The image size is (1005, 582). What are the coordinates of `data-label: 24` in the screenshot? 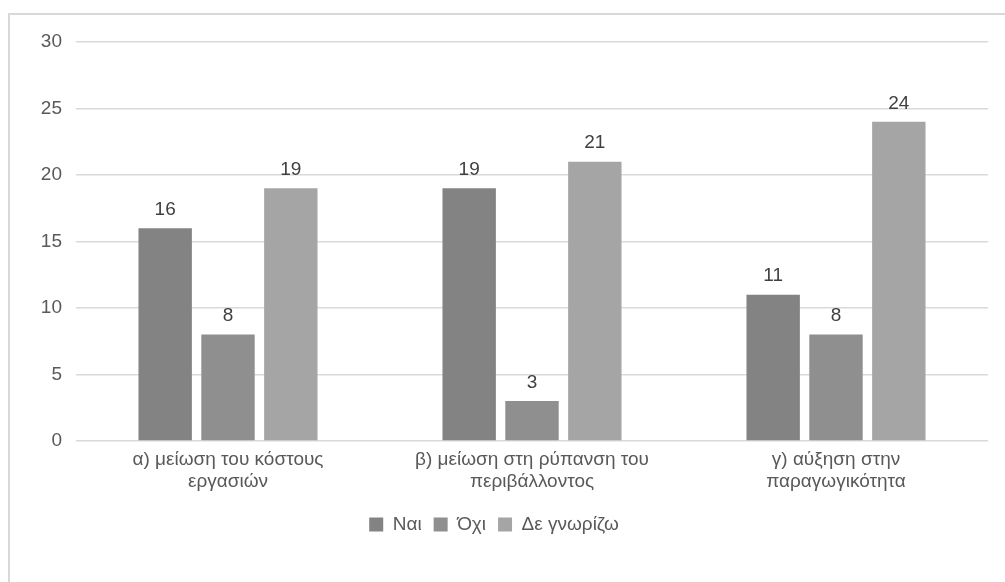 It's located at (899, 102).